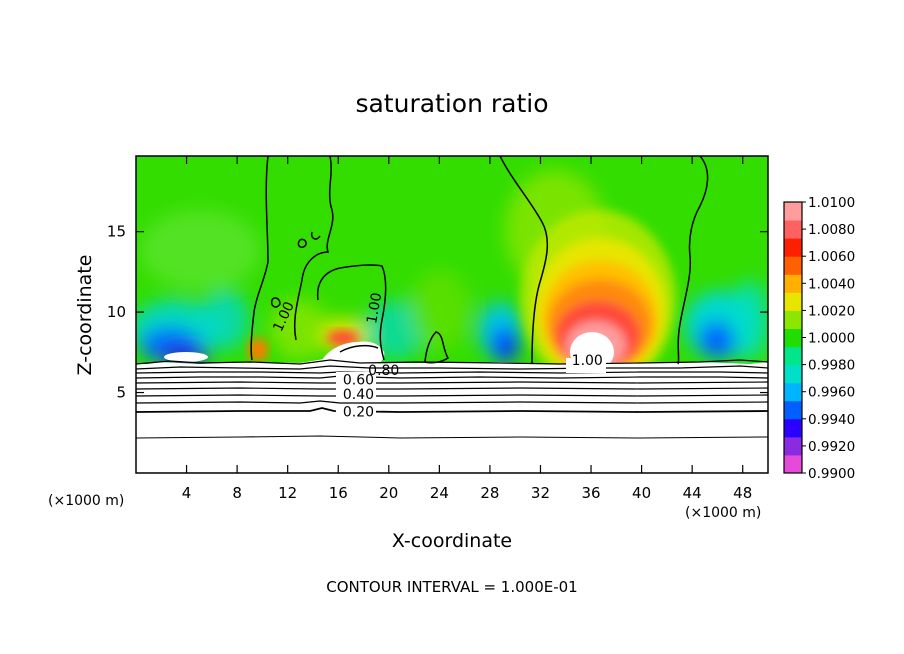 This screenshot has height=654, width=904. Describe the element at coordinates (831, 311) in the screenshot. I see `colorbar-label: 1.0020` at that location.